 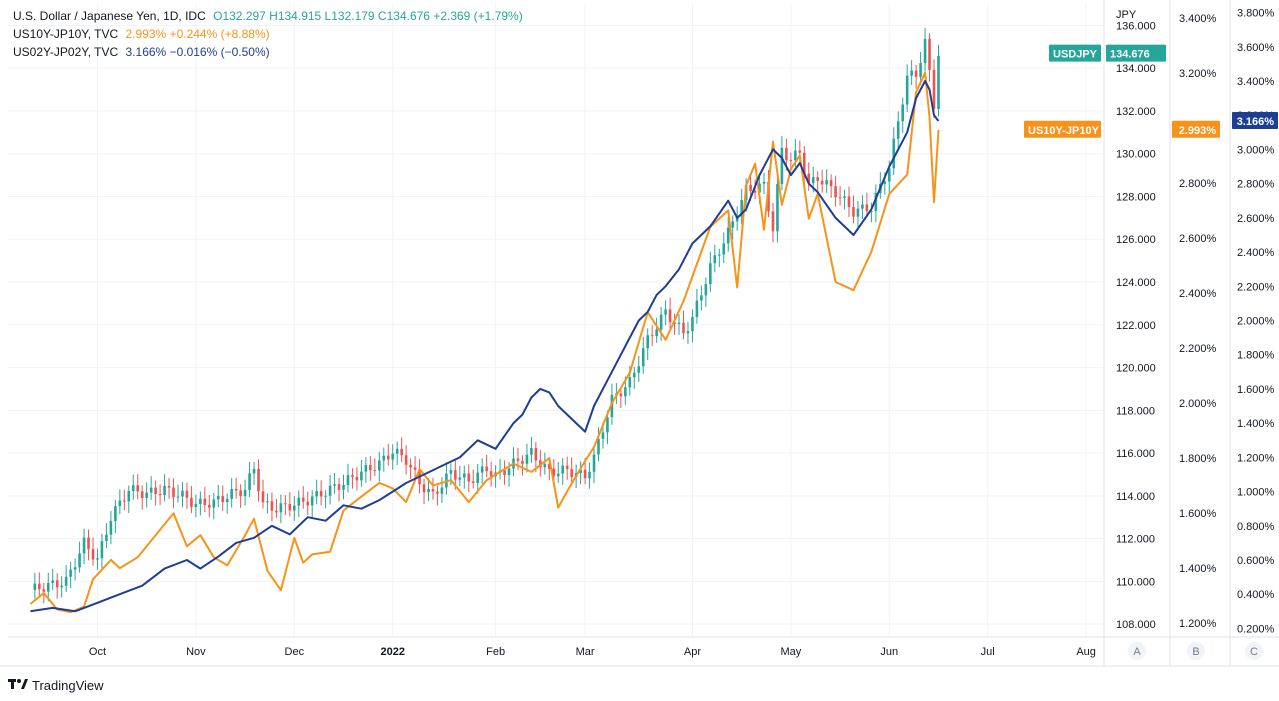 I want to click on axis-a-tick-label: 124.000, so click(x=1136, y=283).